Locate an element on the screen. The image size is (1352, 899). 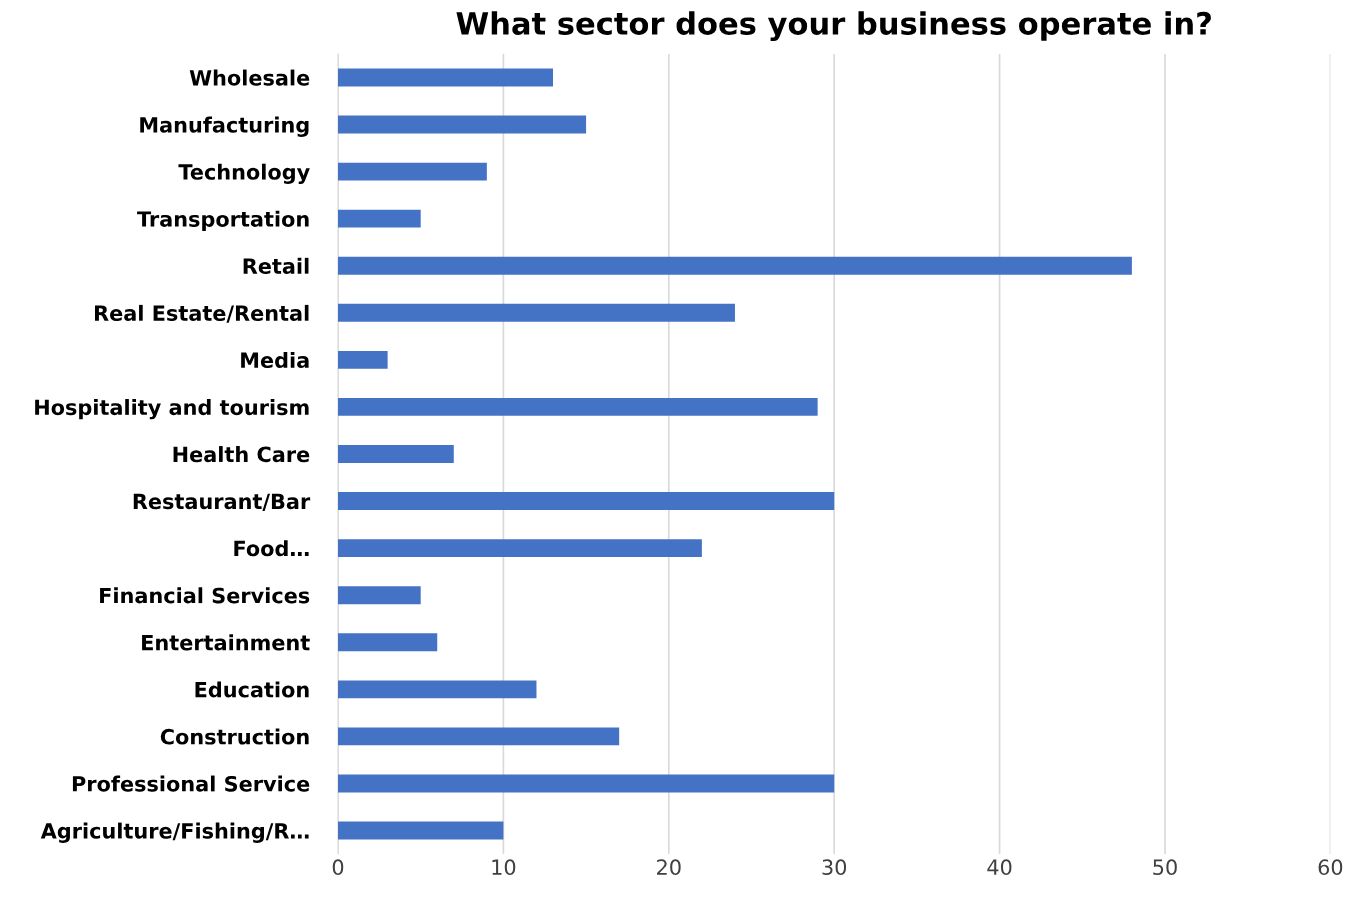
y-tick-label: Manufacturing is located at coordinates (224, 126).